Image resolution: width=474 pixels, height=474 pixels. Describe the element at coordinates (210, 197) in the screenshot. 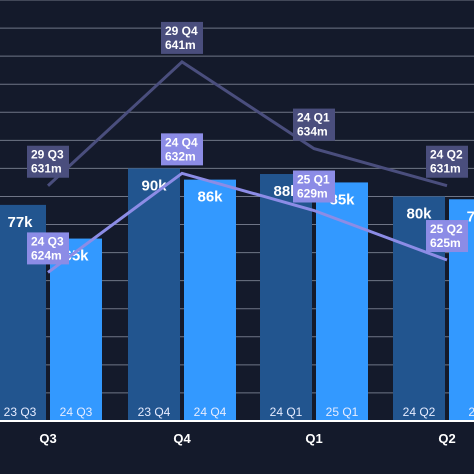

I see `bar-value-label: 86k` at that location.